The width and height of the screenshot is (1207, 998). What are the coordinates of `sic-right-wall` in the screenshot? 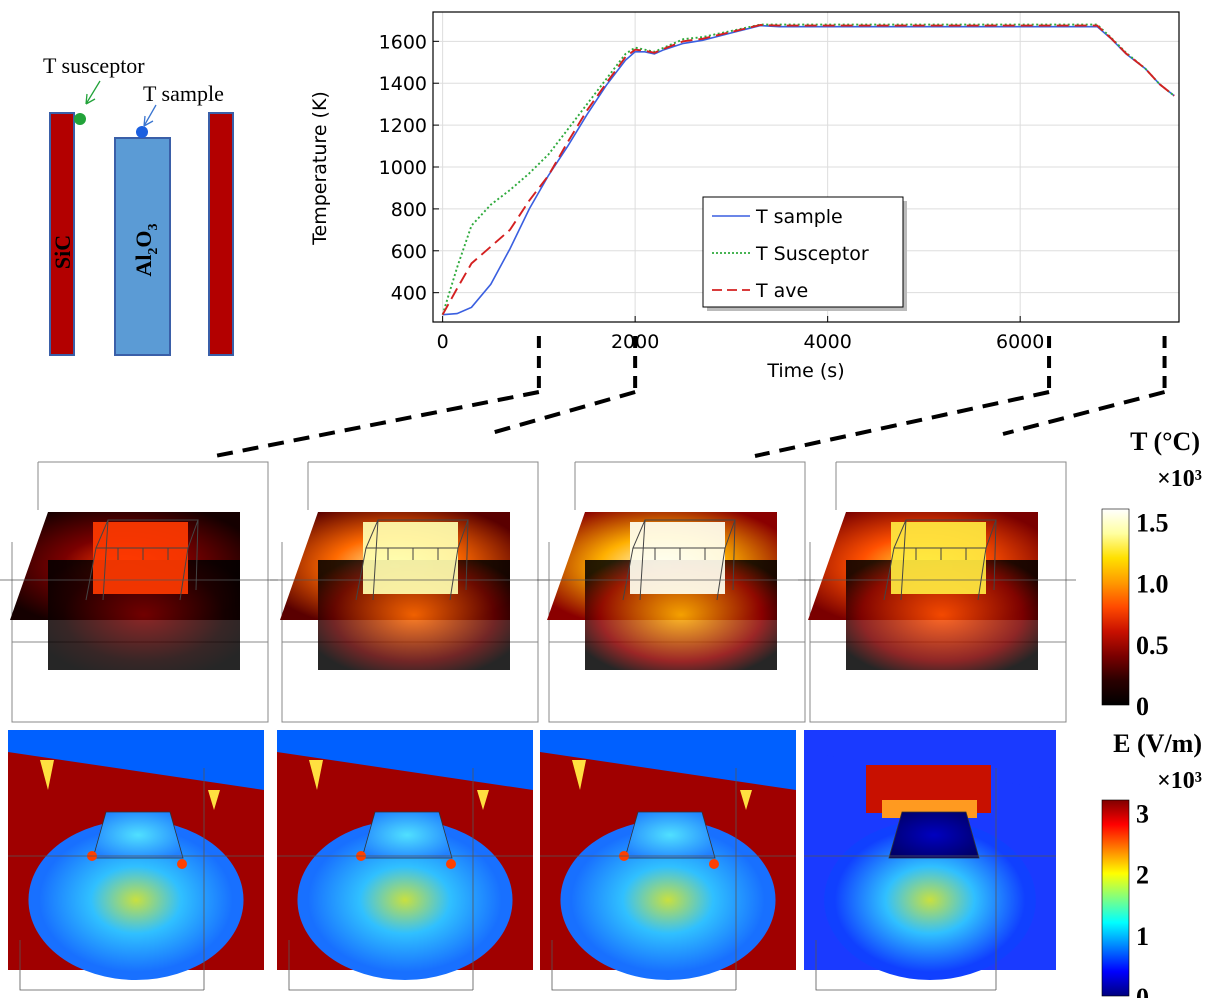 It's located at (221, 234).